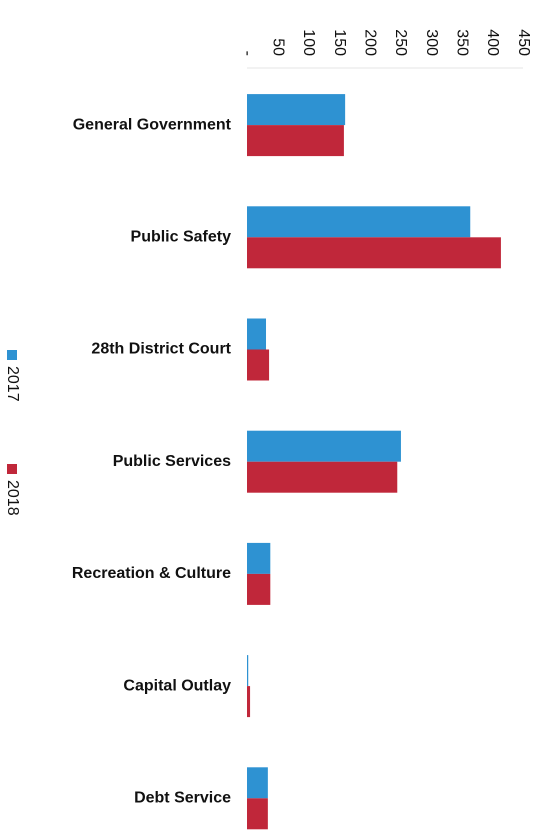  Describe the element at coordinates (182, 798) in the screenshot. I see `category-label: Debt Service` at that location.